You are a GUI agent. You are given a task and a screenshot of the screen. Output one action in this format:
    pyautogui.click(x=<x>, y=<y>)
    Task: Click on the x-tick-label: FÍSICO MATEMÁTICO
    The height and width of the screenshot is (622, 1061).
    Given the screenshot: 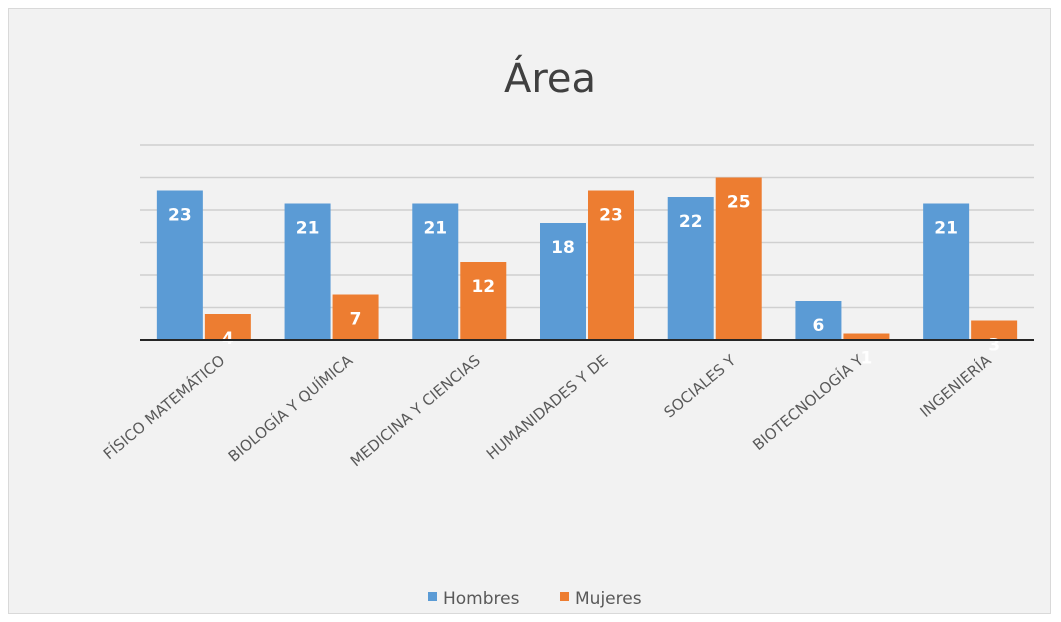 What is the action you would take?
    pyautogui.click(x=163, y=407)
    